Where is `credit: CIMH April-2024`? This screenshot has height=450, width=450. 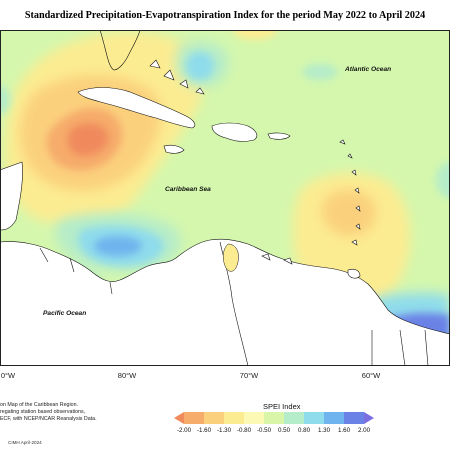
credit: CIMH April-2024 is located at coordinates (25, 442).